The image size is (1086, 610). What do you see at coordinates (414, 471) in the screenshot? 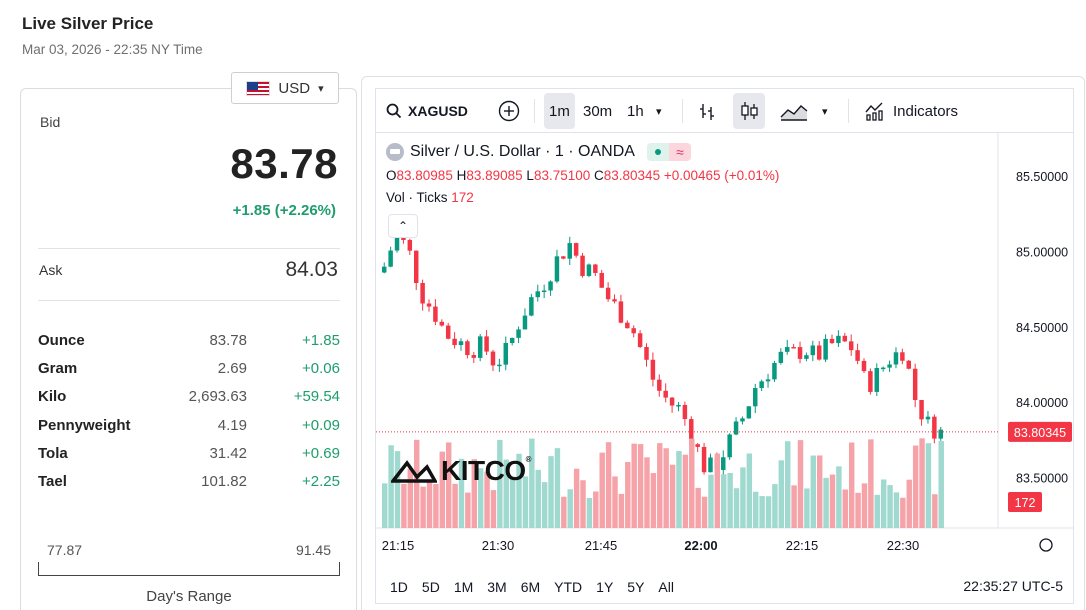
I see `kitco-logo-icon` at bounding box center [414, 471].